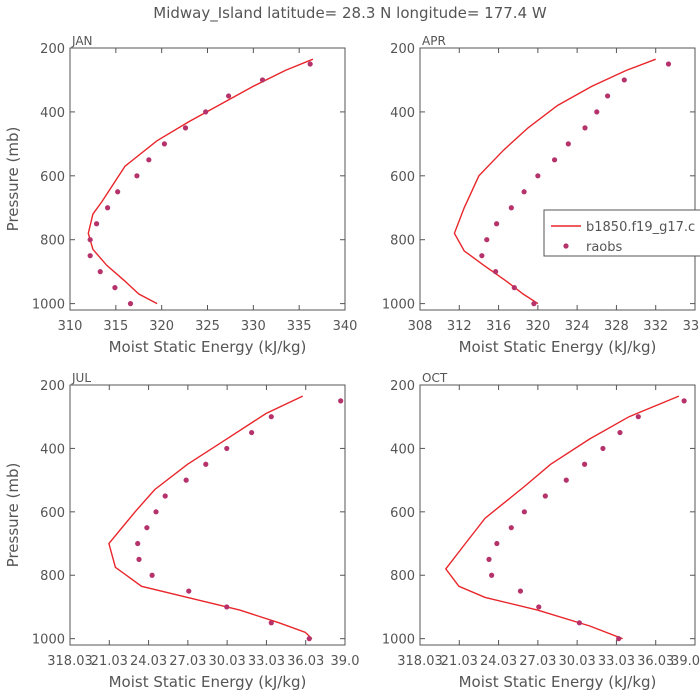 This screenshot has width=700, height=700. I want to click on x-tick-label: 316, so click(498, 326).